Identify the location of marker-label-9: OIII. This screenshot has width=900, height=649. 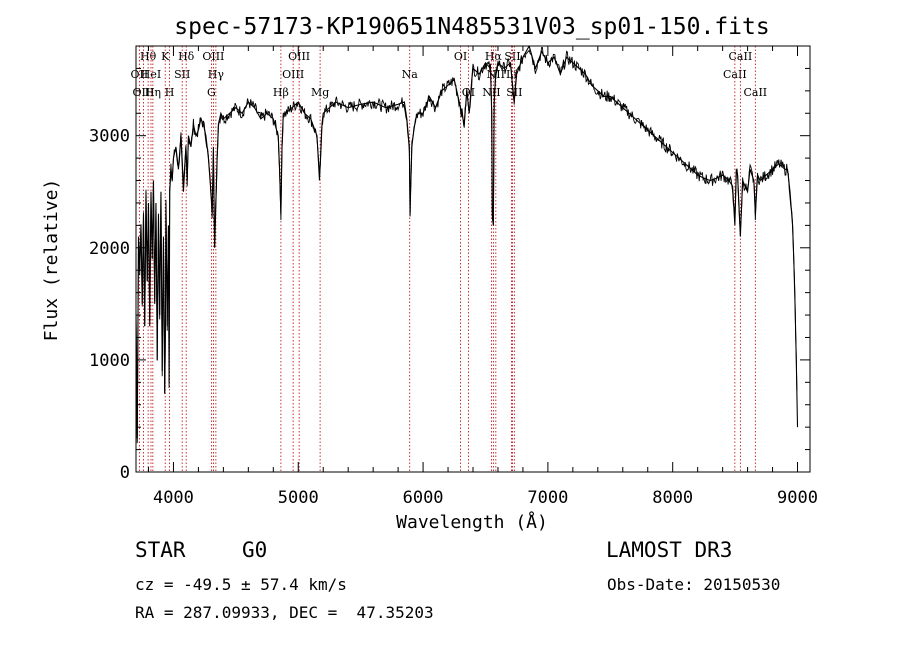
(213, 56).